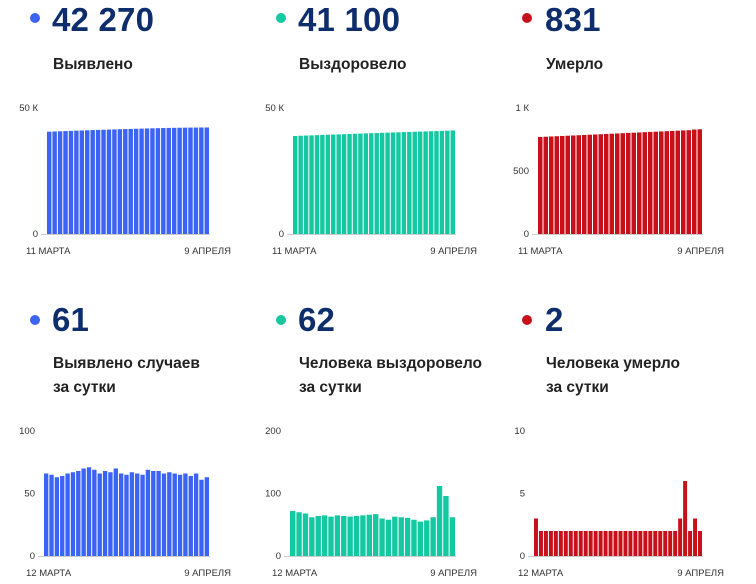  Describe the element at coordinates (521, 171) in the screenshot. I see `deaths-total-y-tick-label: 500` at that location.